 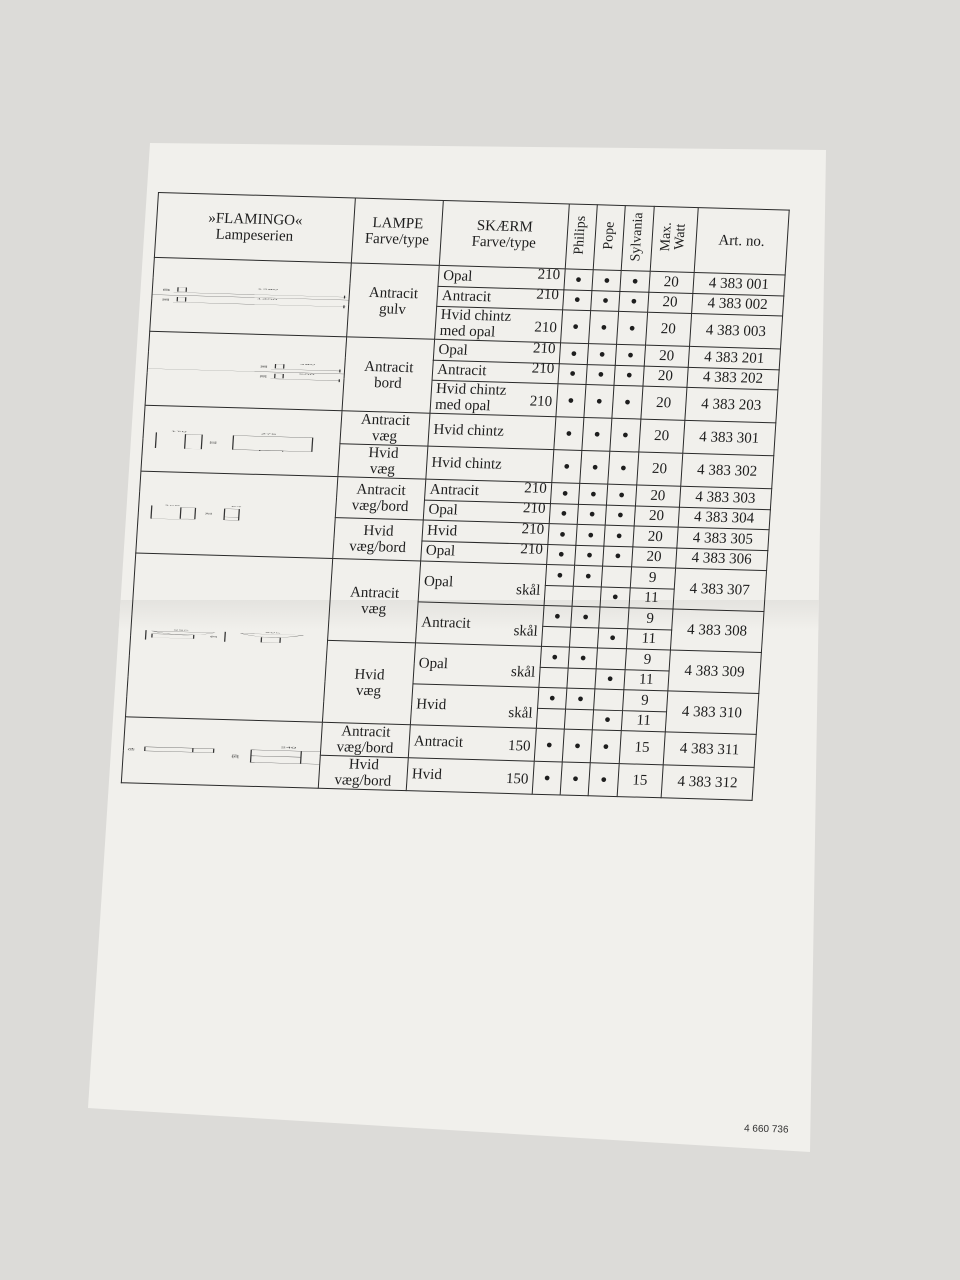 What do you see at coordinates (215, 636) in the screenshot?
I see `dimension-label: 190` at bounding box center [215, 636].